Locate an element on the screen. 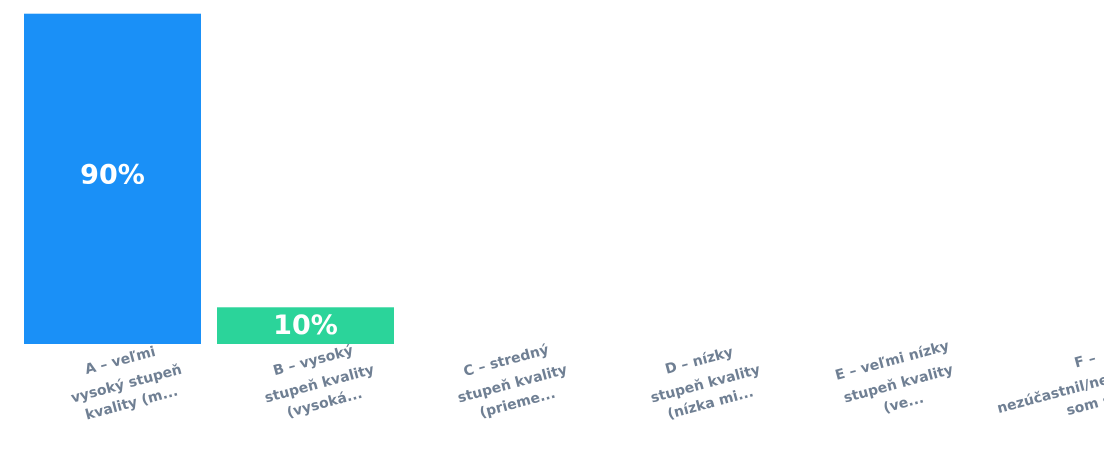 The image size is (1104, 476). bar-value-label-1: 10% is located at coordinates (305, 325).